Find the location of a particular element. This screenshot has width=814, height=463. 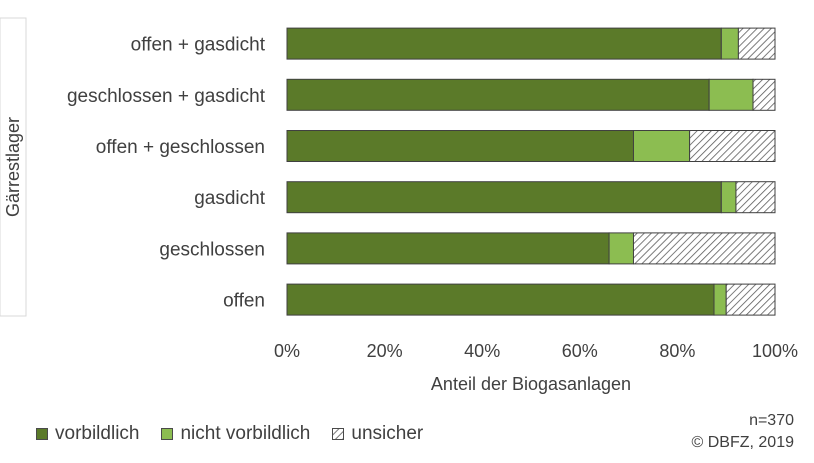

y-axis-title-group: Gärrestlager is located at coordinates (13, 167).